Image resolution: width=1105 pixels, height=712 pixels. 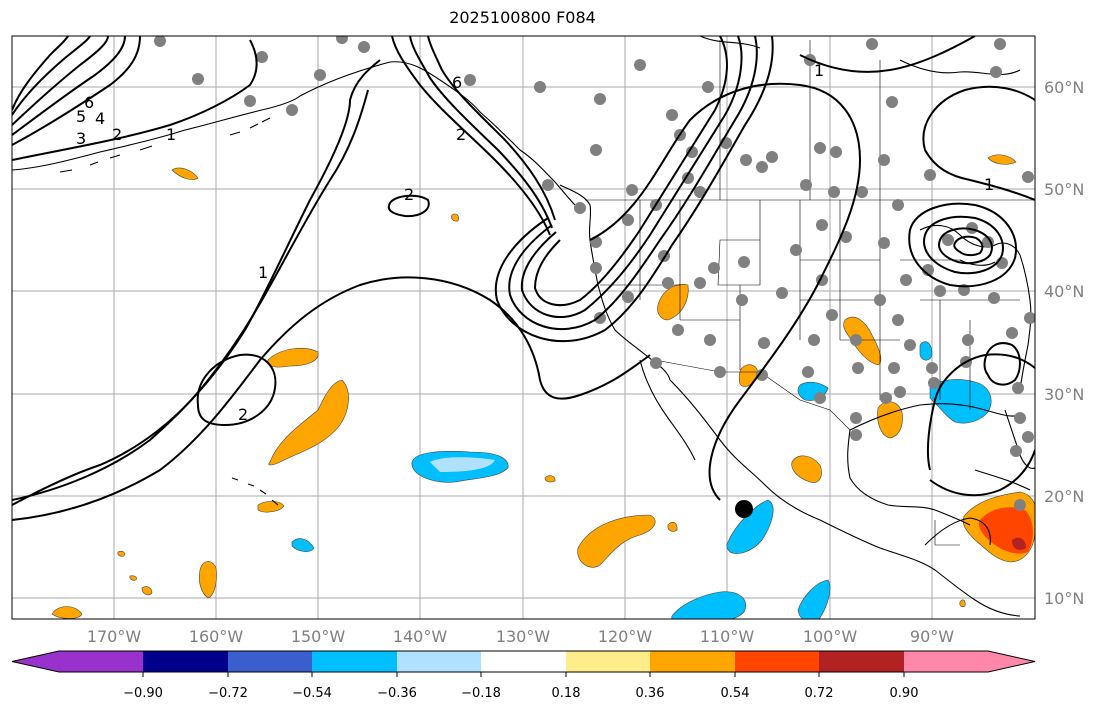 I want to click on lon-label: 110°W, so click(x=727, y=636).